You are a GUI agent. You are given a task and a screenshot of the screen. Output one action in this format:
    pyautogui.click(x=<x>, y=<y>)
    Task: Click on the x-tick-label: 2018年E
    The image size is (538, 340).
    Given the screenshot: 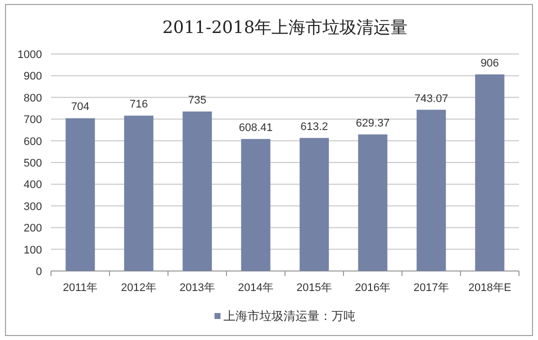 What is the action you would take?
    pyautogui.click(x=490, y=288)
    